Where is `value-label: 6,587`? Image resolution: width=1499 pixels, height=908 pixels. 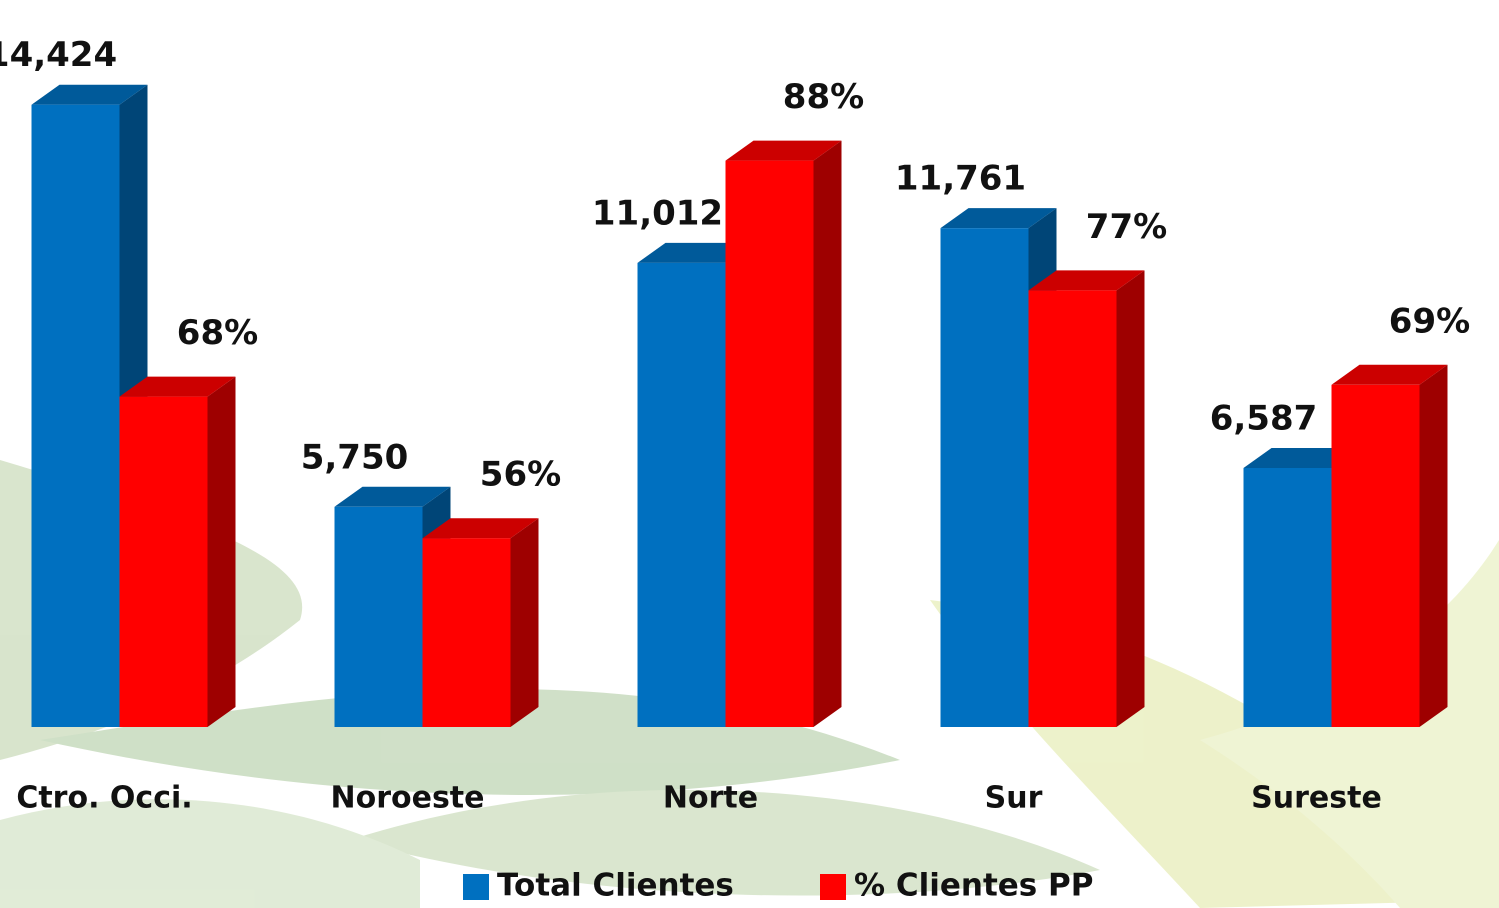 value-label: 6,587 is located at coordinates (1264, 419).